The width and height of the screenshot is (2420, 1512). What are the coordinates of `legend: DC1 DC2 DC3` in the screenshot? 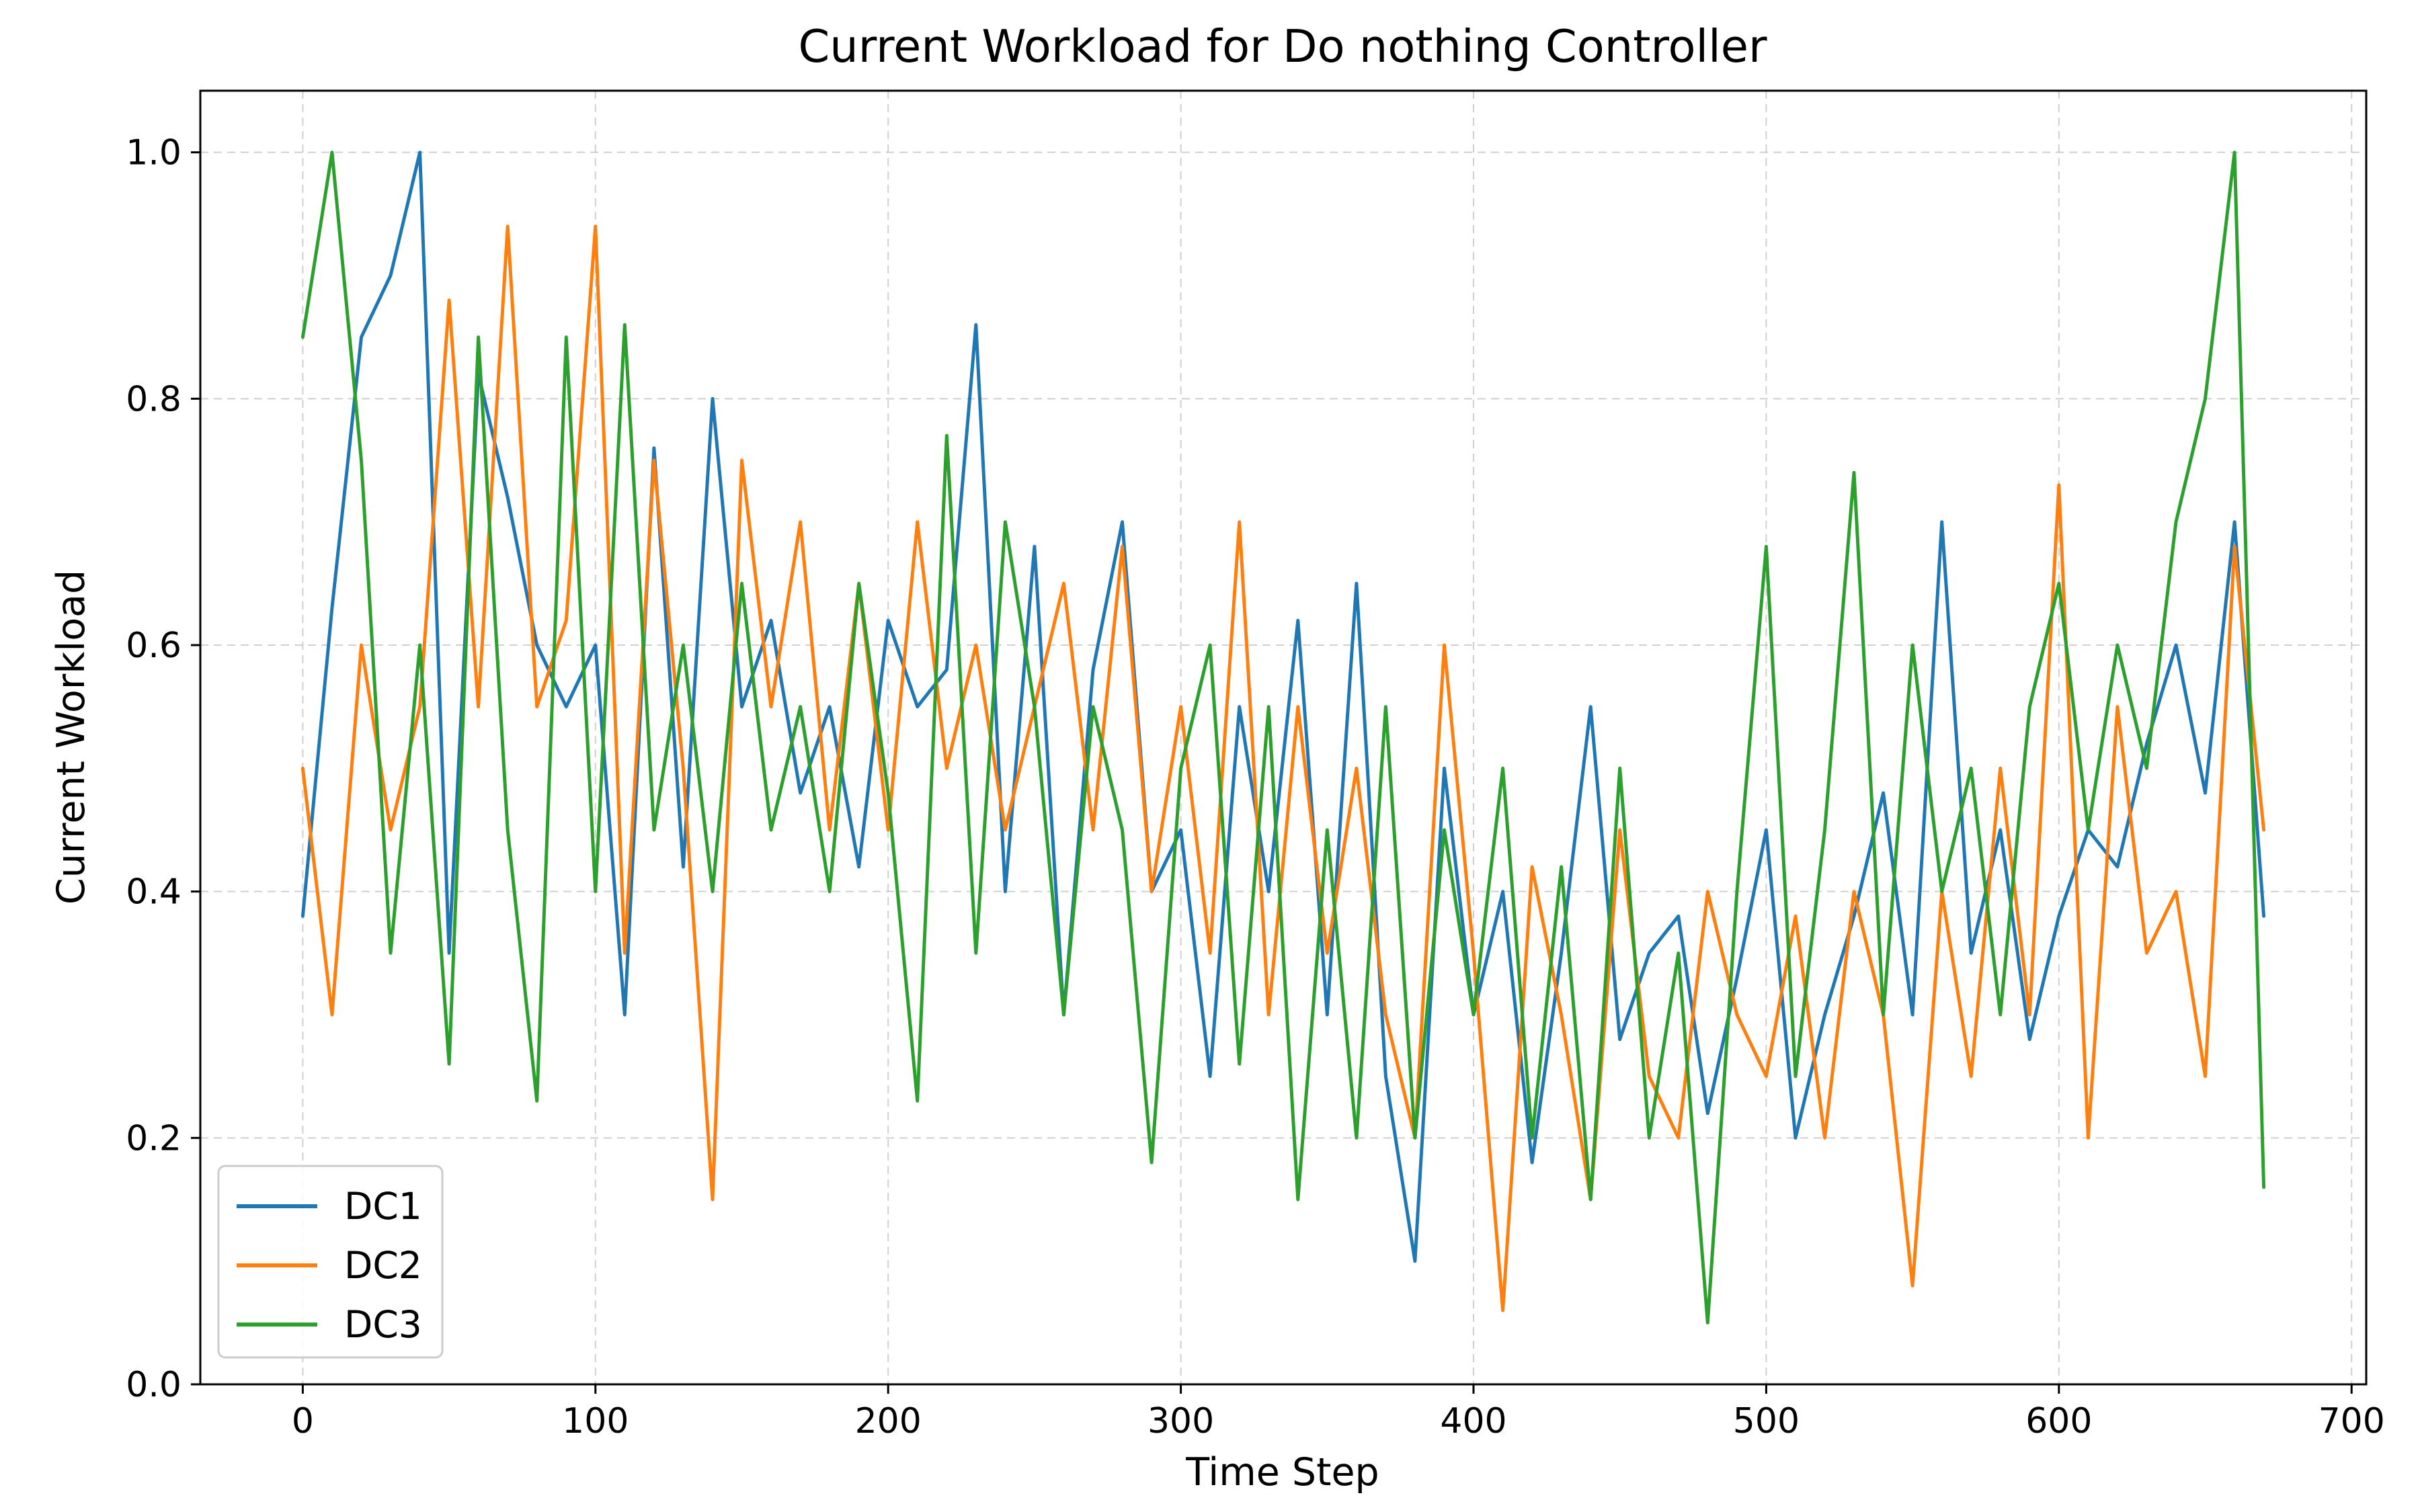 It's located at (330, 1262).